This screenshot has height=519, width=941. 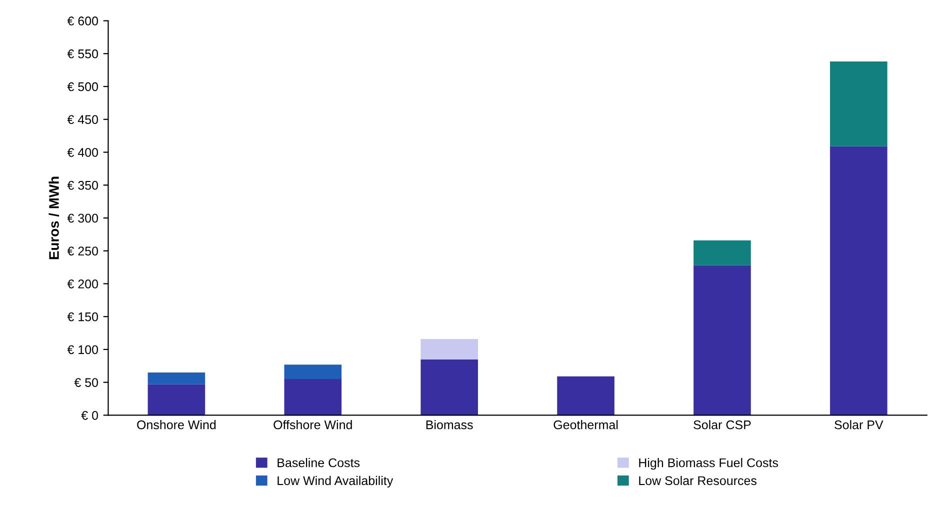 What do you see at coordinates (86, 382) in the screenshot?
I see `y-tick-label: € 50` at bounding box center [86, 382].